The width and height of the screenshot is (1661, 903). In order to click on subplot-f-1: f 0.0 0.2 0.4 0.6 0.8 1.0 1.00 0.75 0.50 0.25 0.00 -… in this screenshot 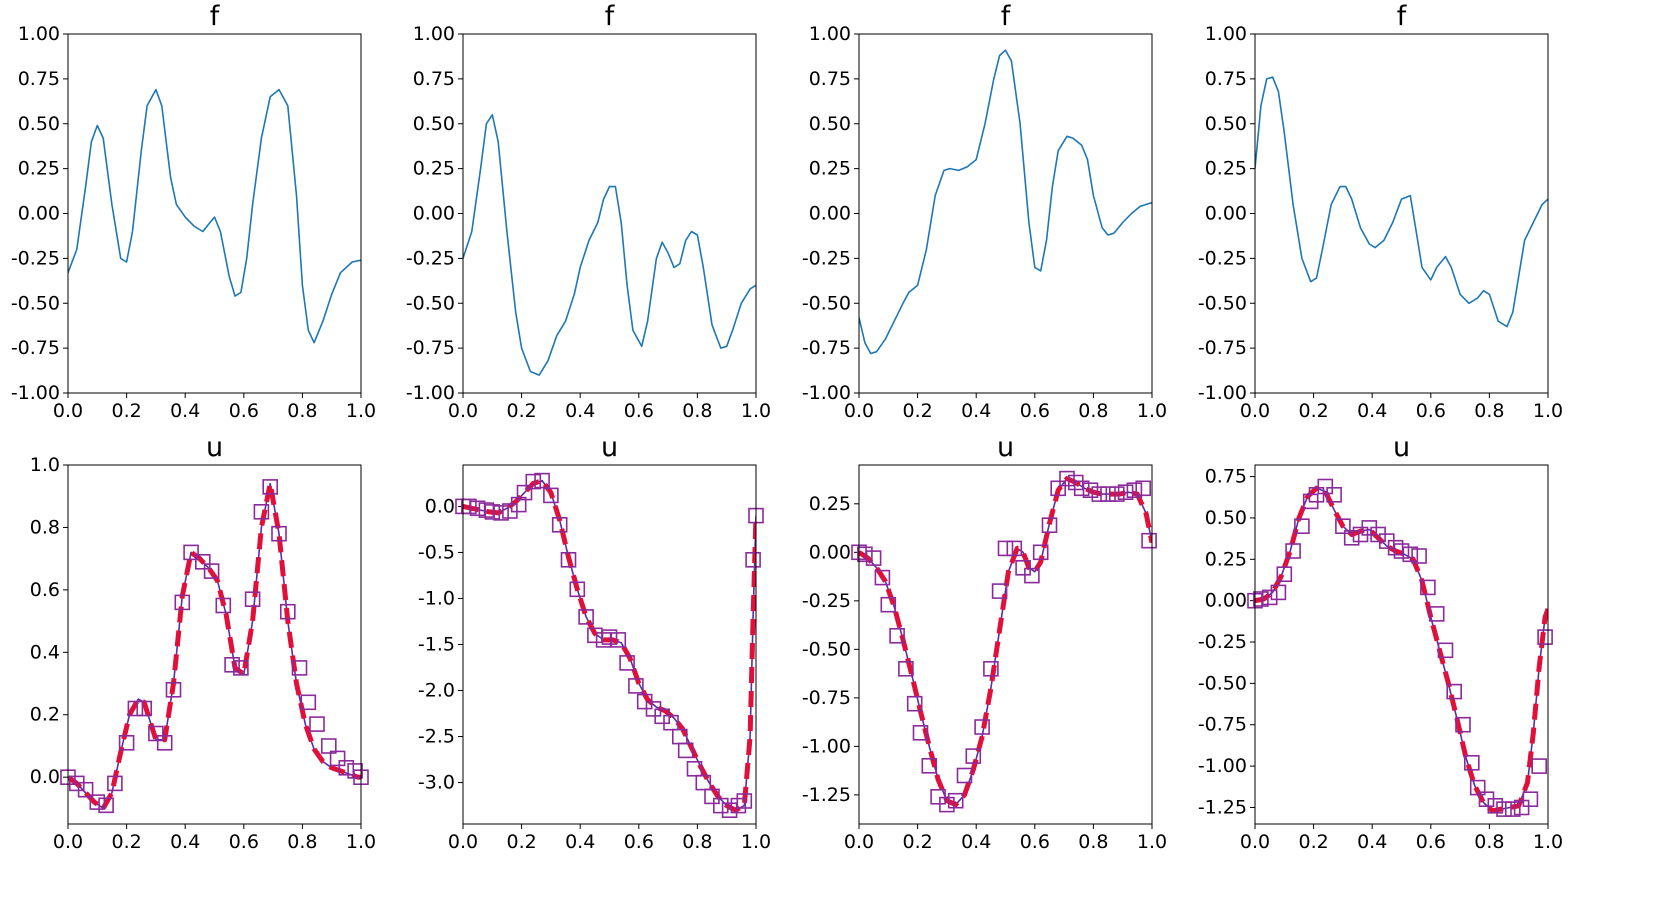, I will do `click(193, 211)`.